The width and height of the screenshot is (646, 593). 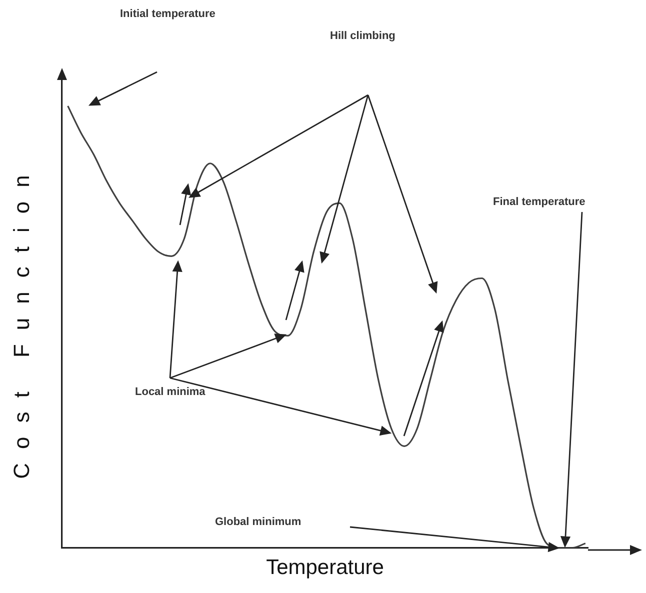 What do you see at coordinates (258, 522) in the screenshot?
I see `annotation: Global minimum` at bounding box center [258, 522].